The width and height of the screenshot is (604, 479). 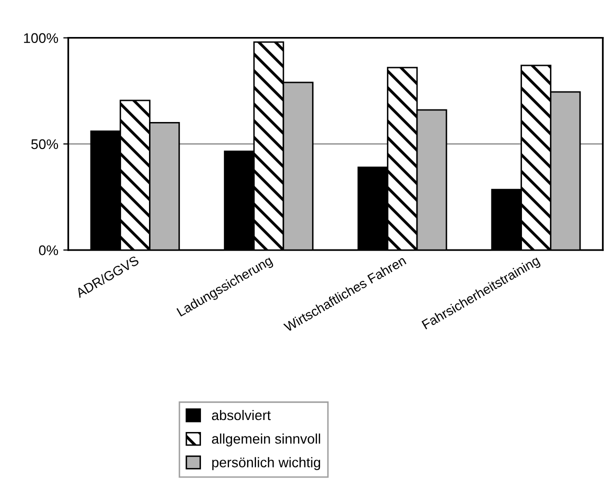 I want to click on y-tick-label: 50%, so click(x=44, y=144).